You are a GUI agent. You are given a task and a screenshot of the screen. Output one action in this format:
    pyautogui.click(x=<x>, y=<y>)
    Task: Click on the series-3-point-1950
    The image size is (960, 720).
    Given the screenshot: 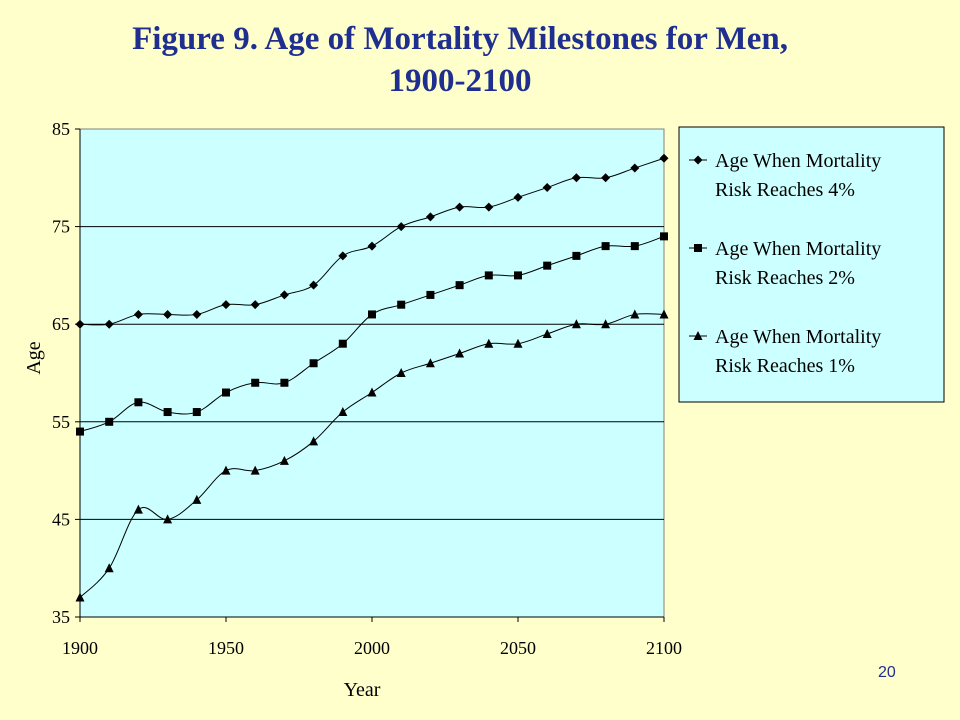 What is the action you would take?
    pyautogui.click(x=226, y=470)
    